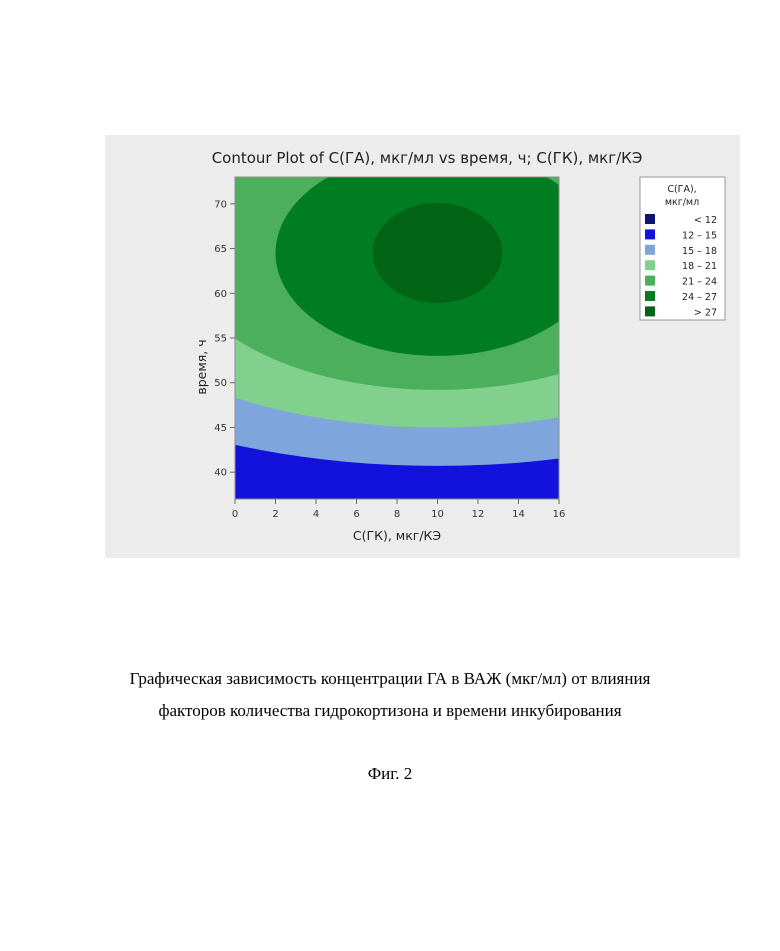 The width and height of the screenshot is (780, 951). What do you see at coordinates (220, 249) in the screenshot?
I see `y-tick-label: 65` at bounding box center [220, 249].